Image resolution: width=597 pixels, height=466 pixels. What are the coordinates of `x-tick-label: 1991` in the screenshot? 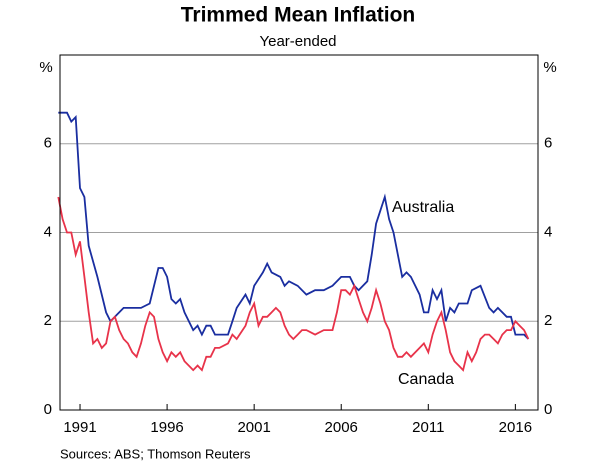 It's located at (79, 427).